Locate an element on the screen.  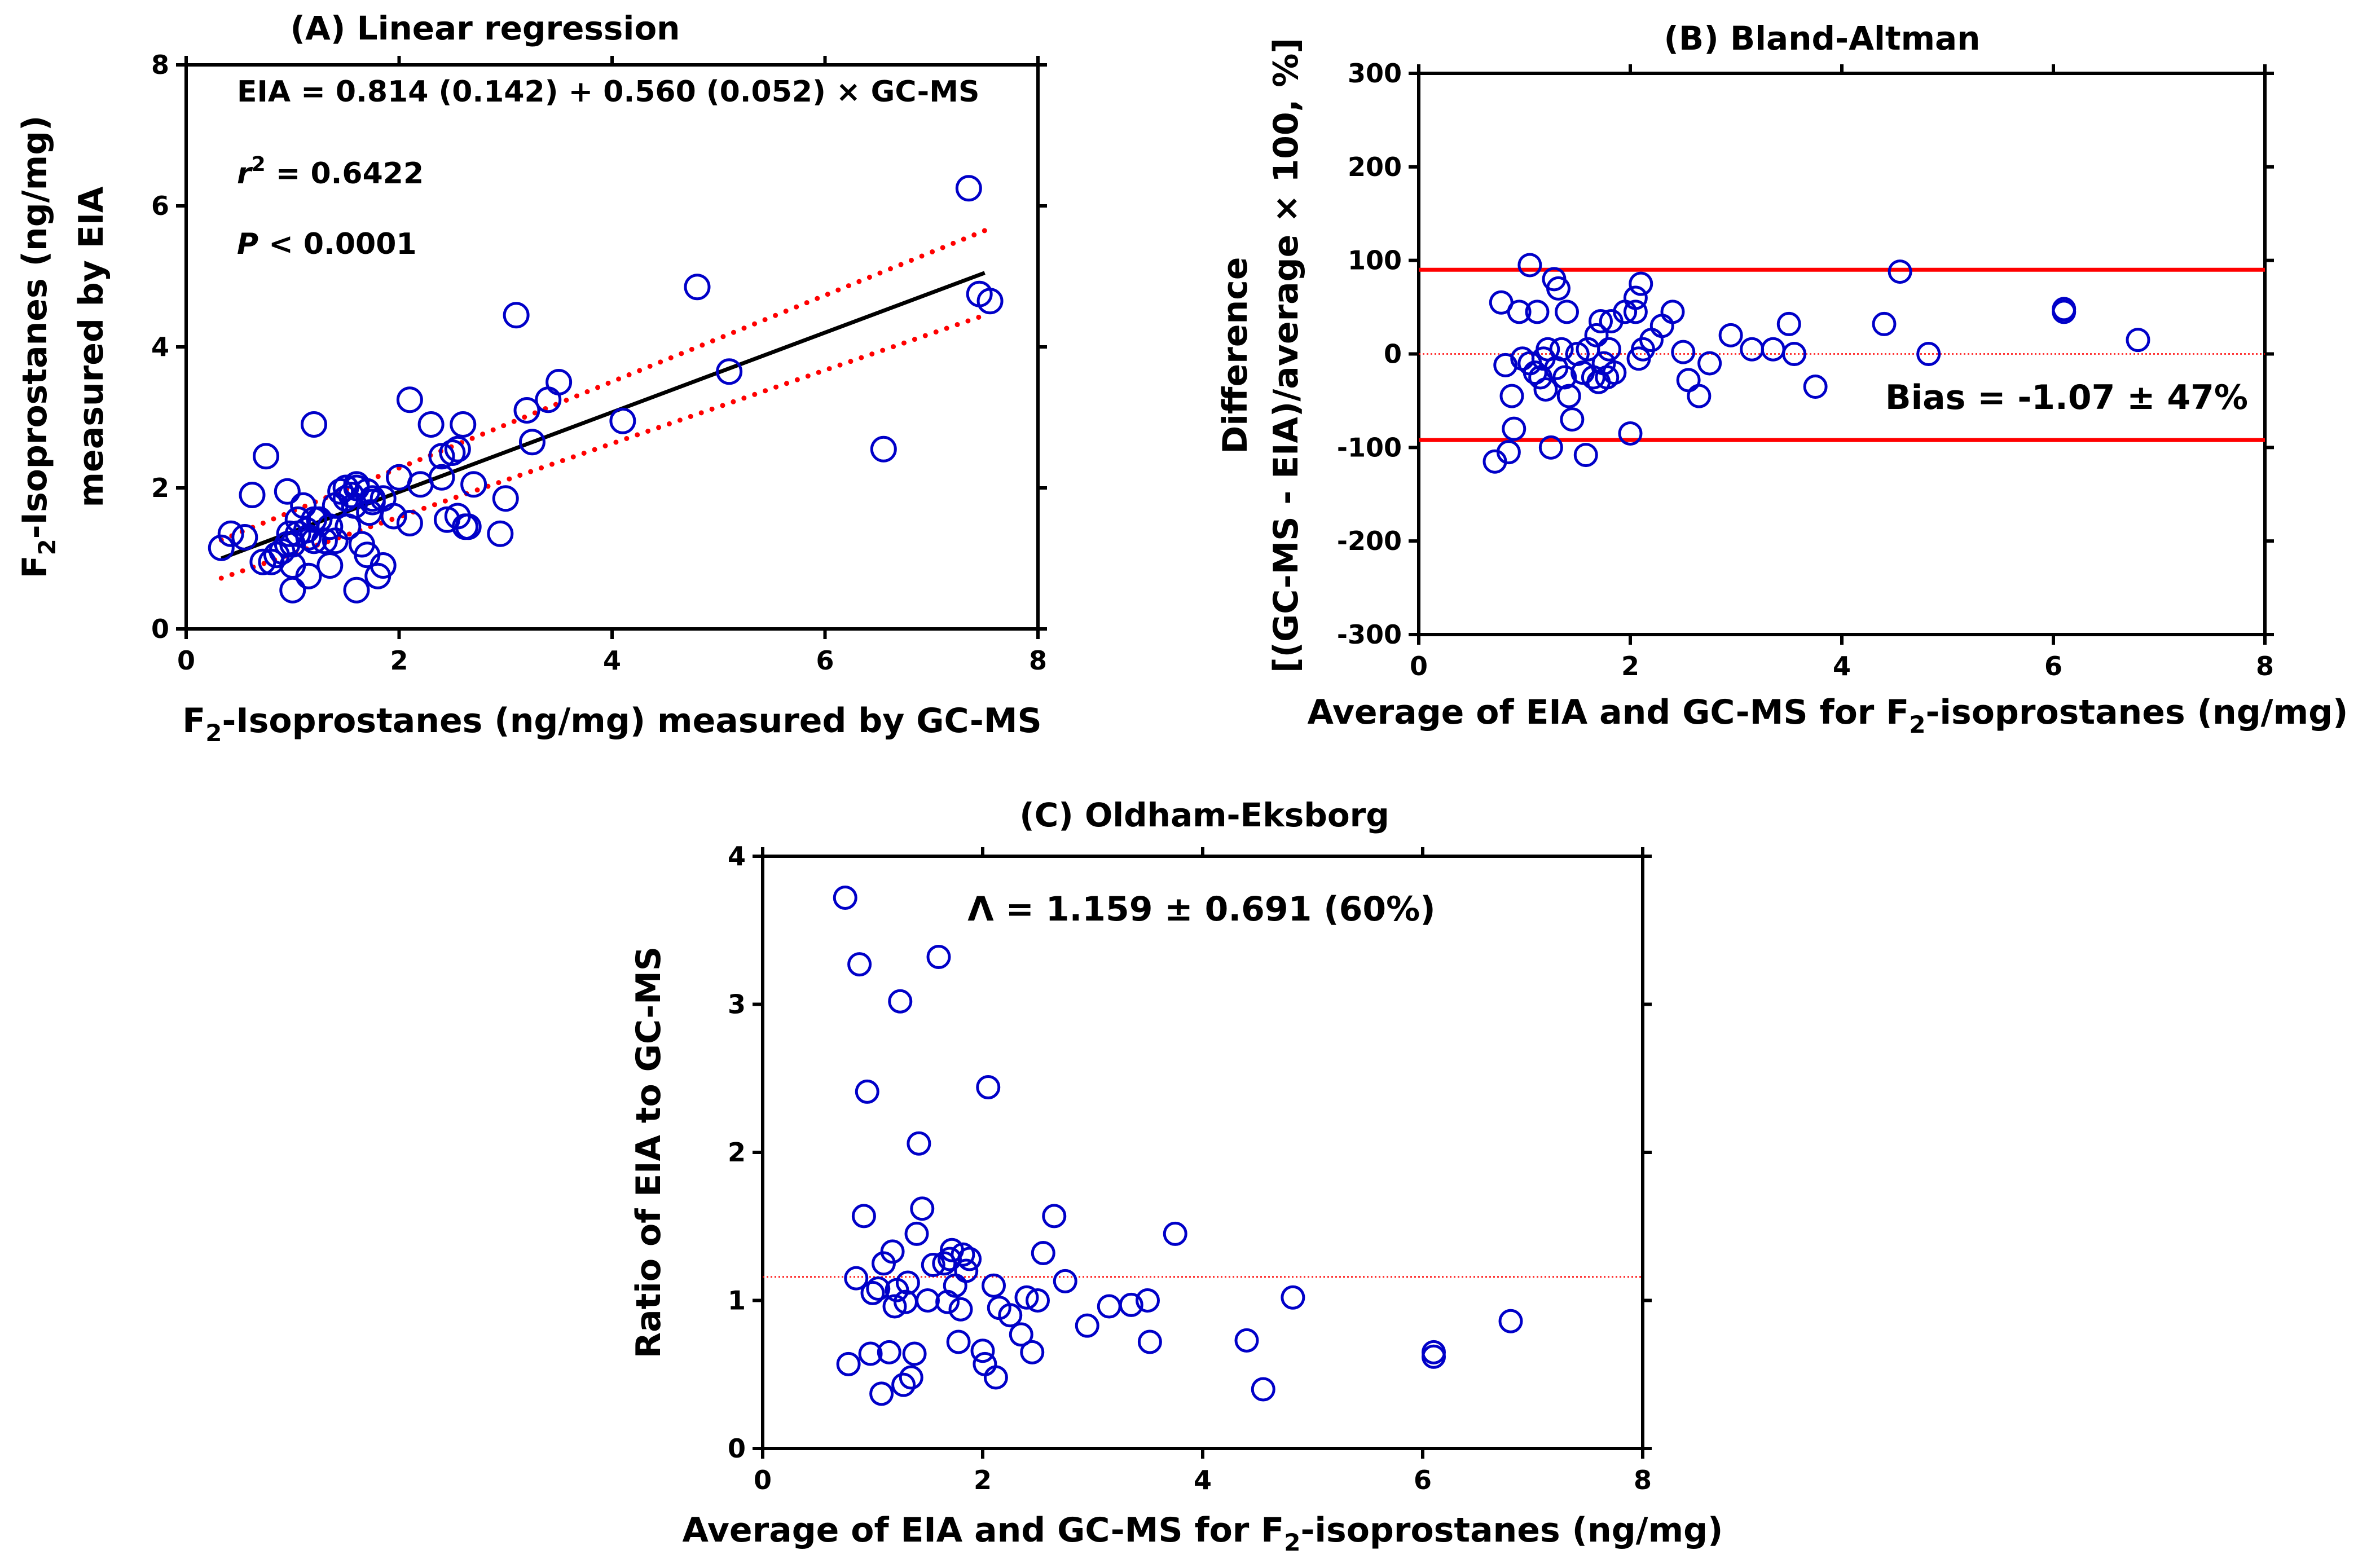
b-x-label-sub: 2 is located at coordinates (1917, 724).